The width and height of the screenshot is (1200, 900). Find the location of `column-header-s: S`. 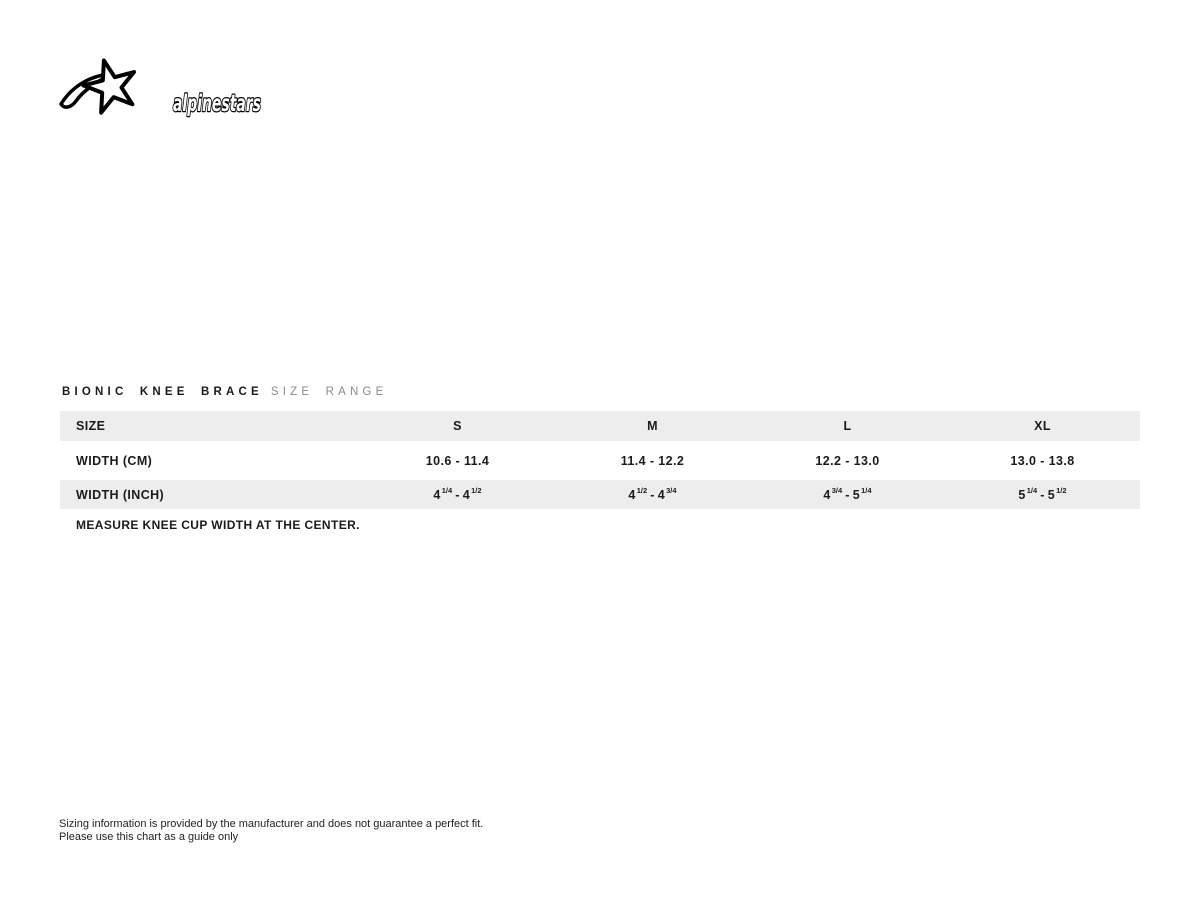

column-header-s: S is located at coordinates (457, 426).